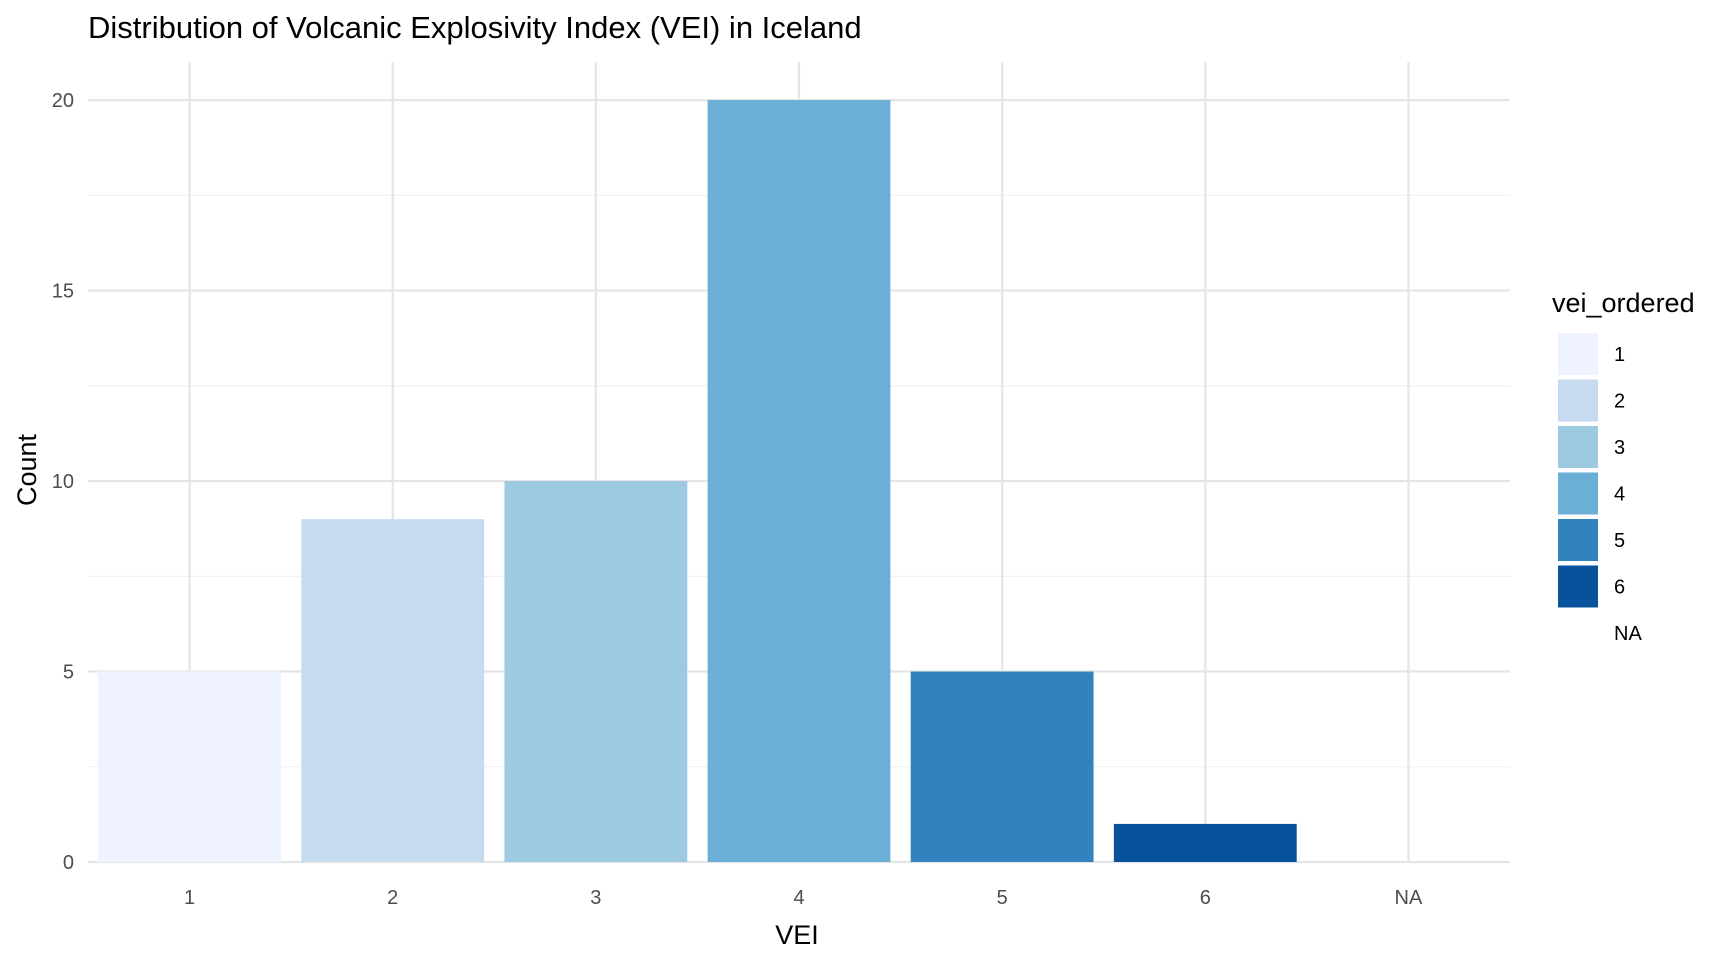 This screenshot has height=960, width=1728. Describe the element at coordinates (595, 898) in the screenshot. I see `x-tick-label: 3` at that location.